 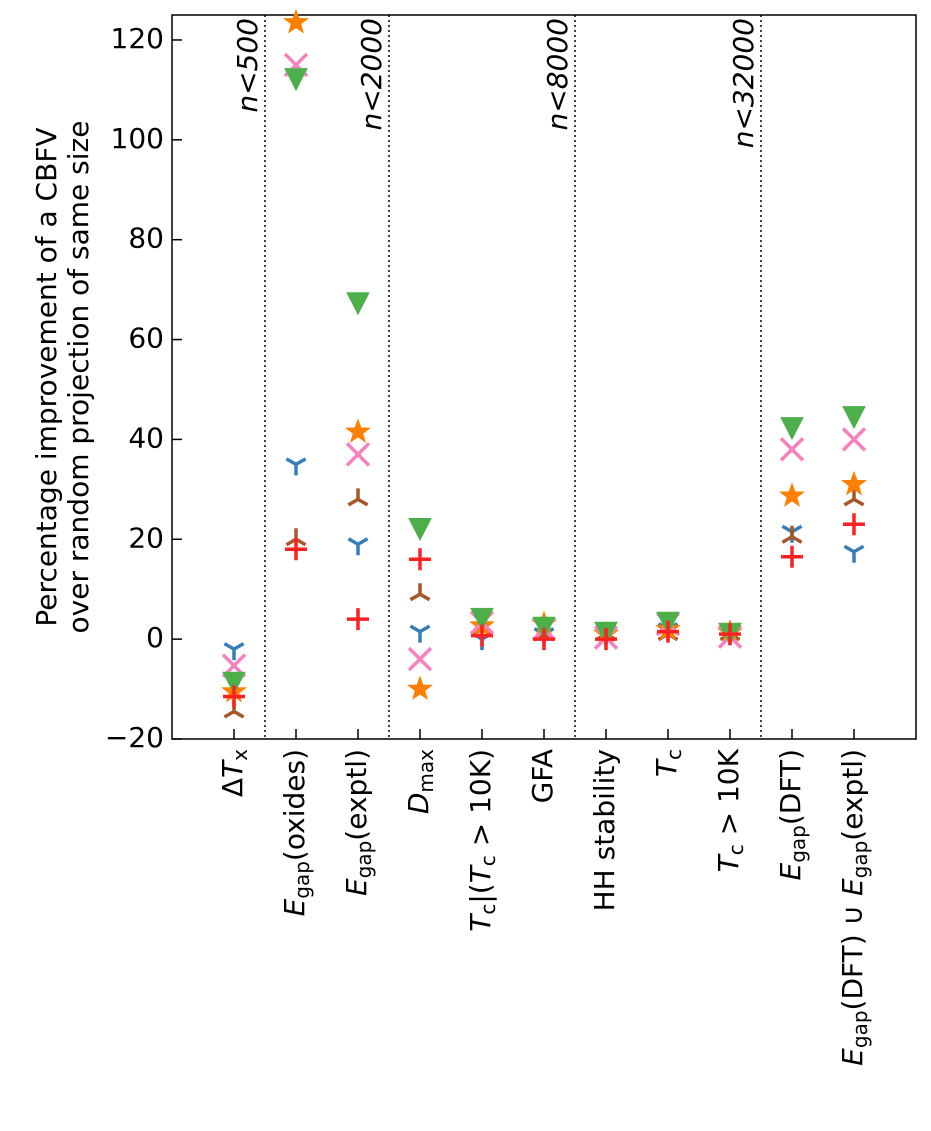 I want to click on annotation: n<2000, so click(x=371, y=74).